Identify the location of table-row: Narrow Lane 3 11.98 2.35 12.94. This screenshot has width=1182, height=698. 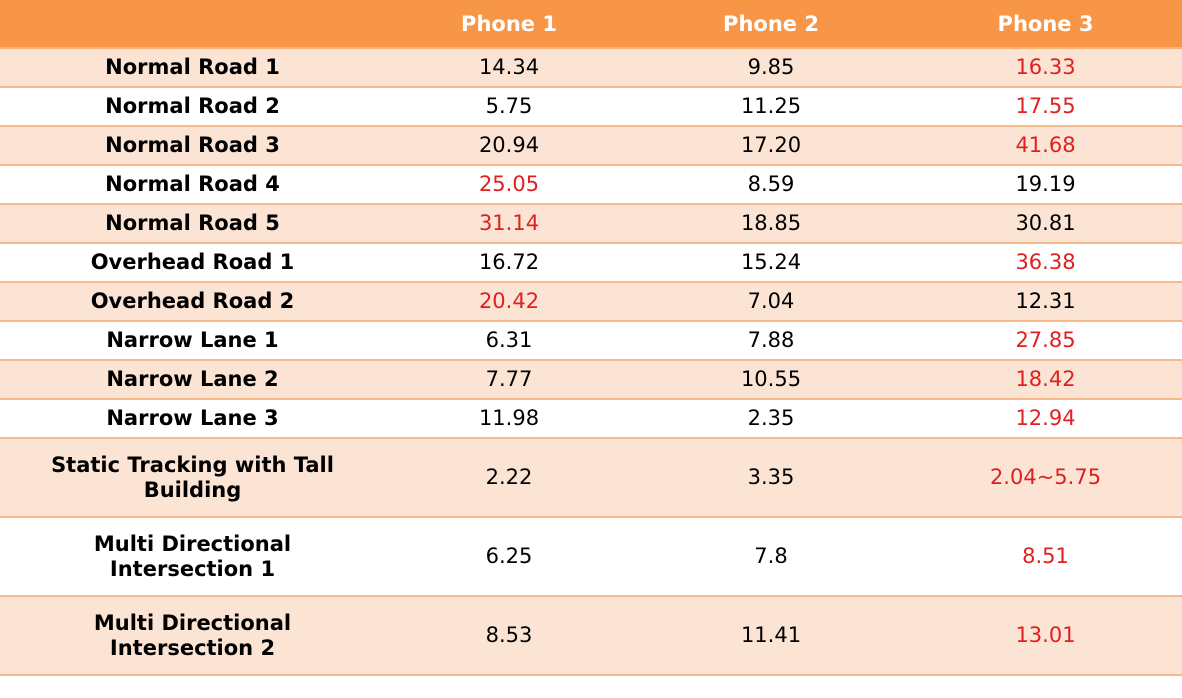
(591, 418).